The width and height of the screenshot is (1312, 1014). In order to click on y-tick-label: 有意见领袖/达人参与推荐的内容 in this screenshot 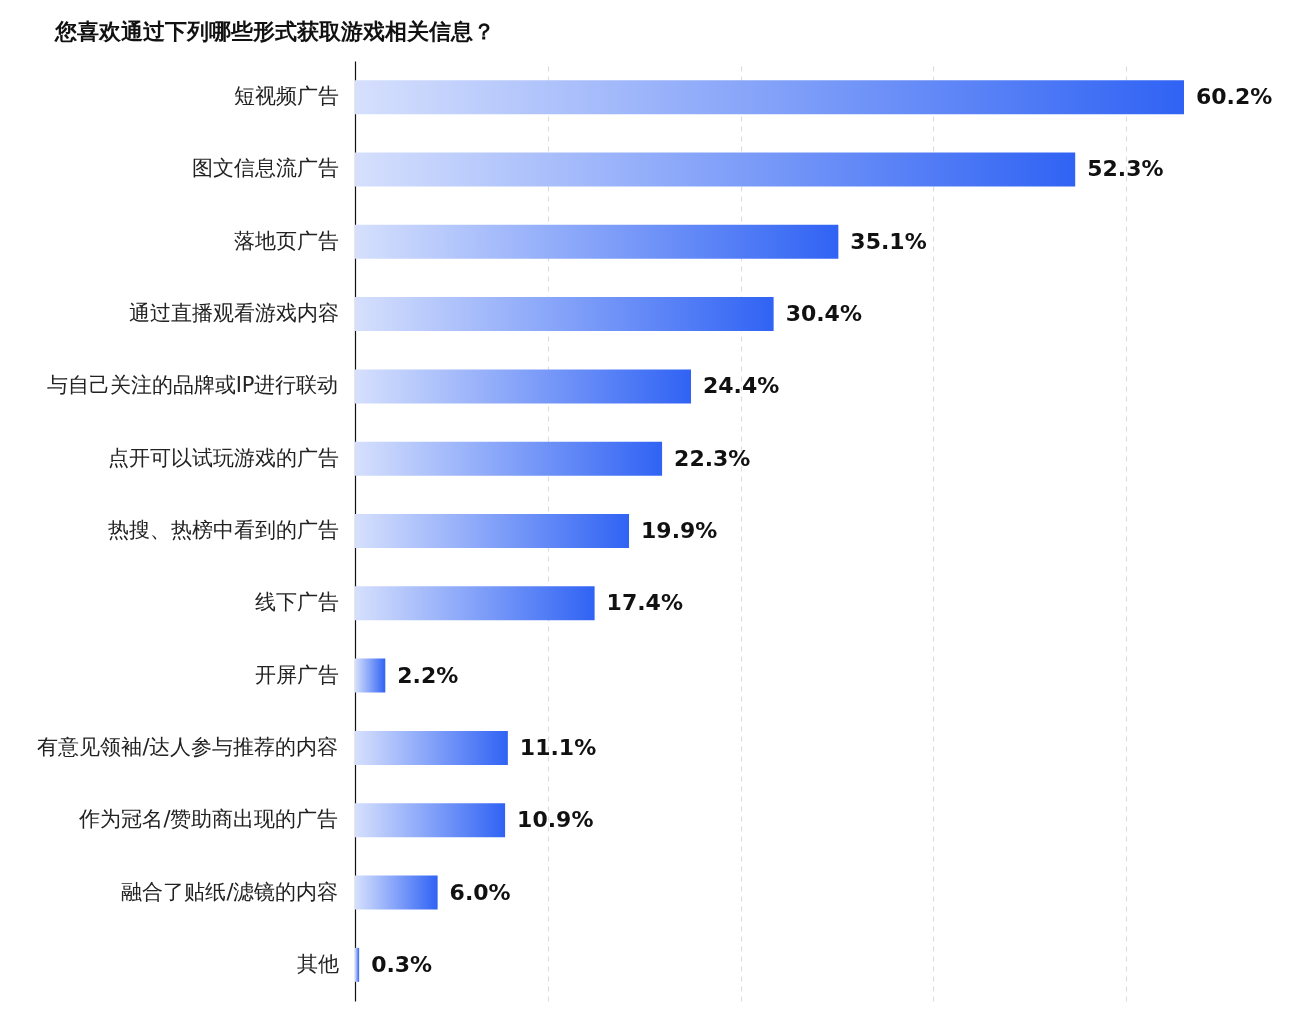, I will do `click(188, 746)`.